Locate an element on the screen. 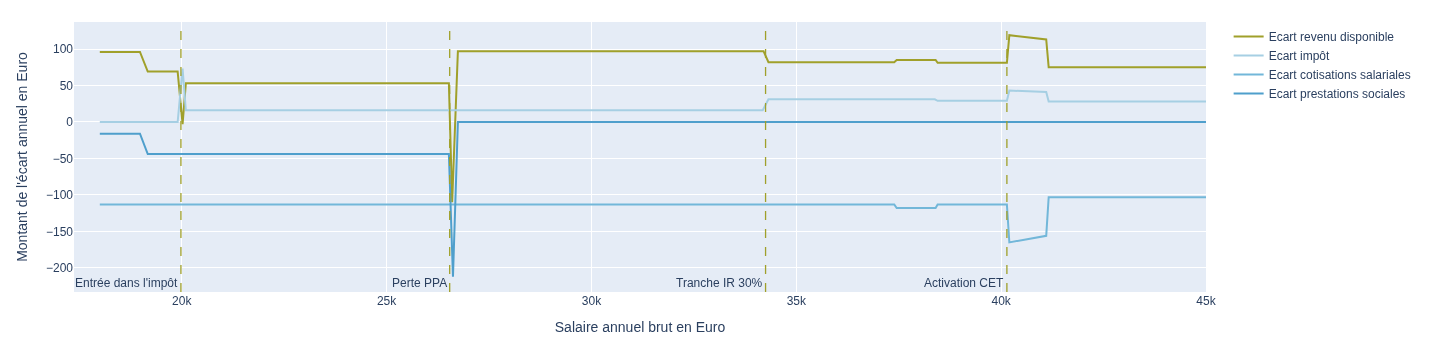 The width and height of the screenshot is (1429, 346). ref-line-label: Tranche IR 30% is located at coordinates (719, 283).